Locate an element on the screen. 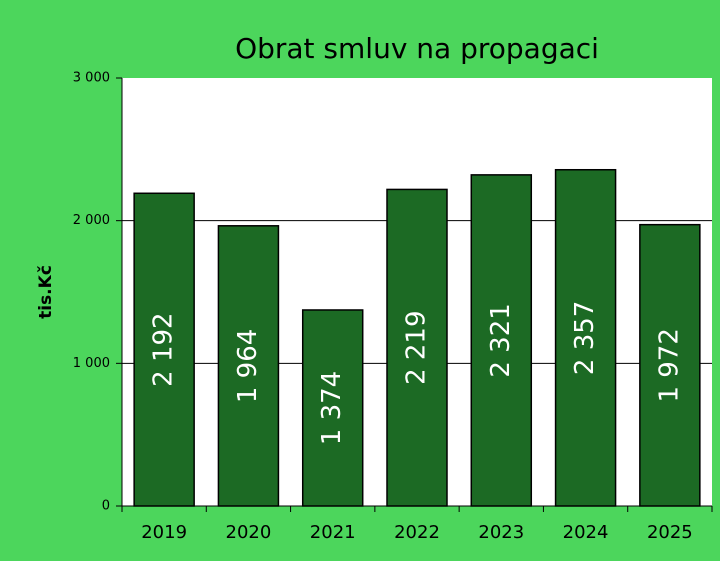 This screenshot has width=720, height=561. x-tick-label: 2020 is located at coordinates (249, 532).